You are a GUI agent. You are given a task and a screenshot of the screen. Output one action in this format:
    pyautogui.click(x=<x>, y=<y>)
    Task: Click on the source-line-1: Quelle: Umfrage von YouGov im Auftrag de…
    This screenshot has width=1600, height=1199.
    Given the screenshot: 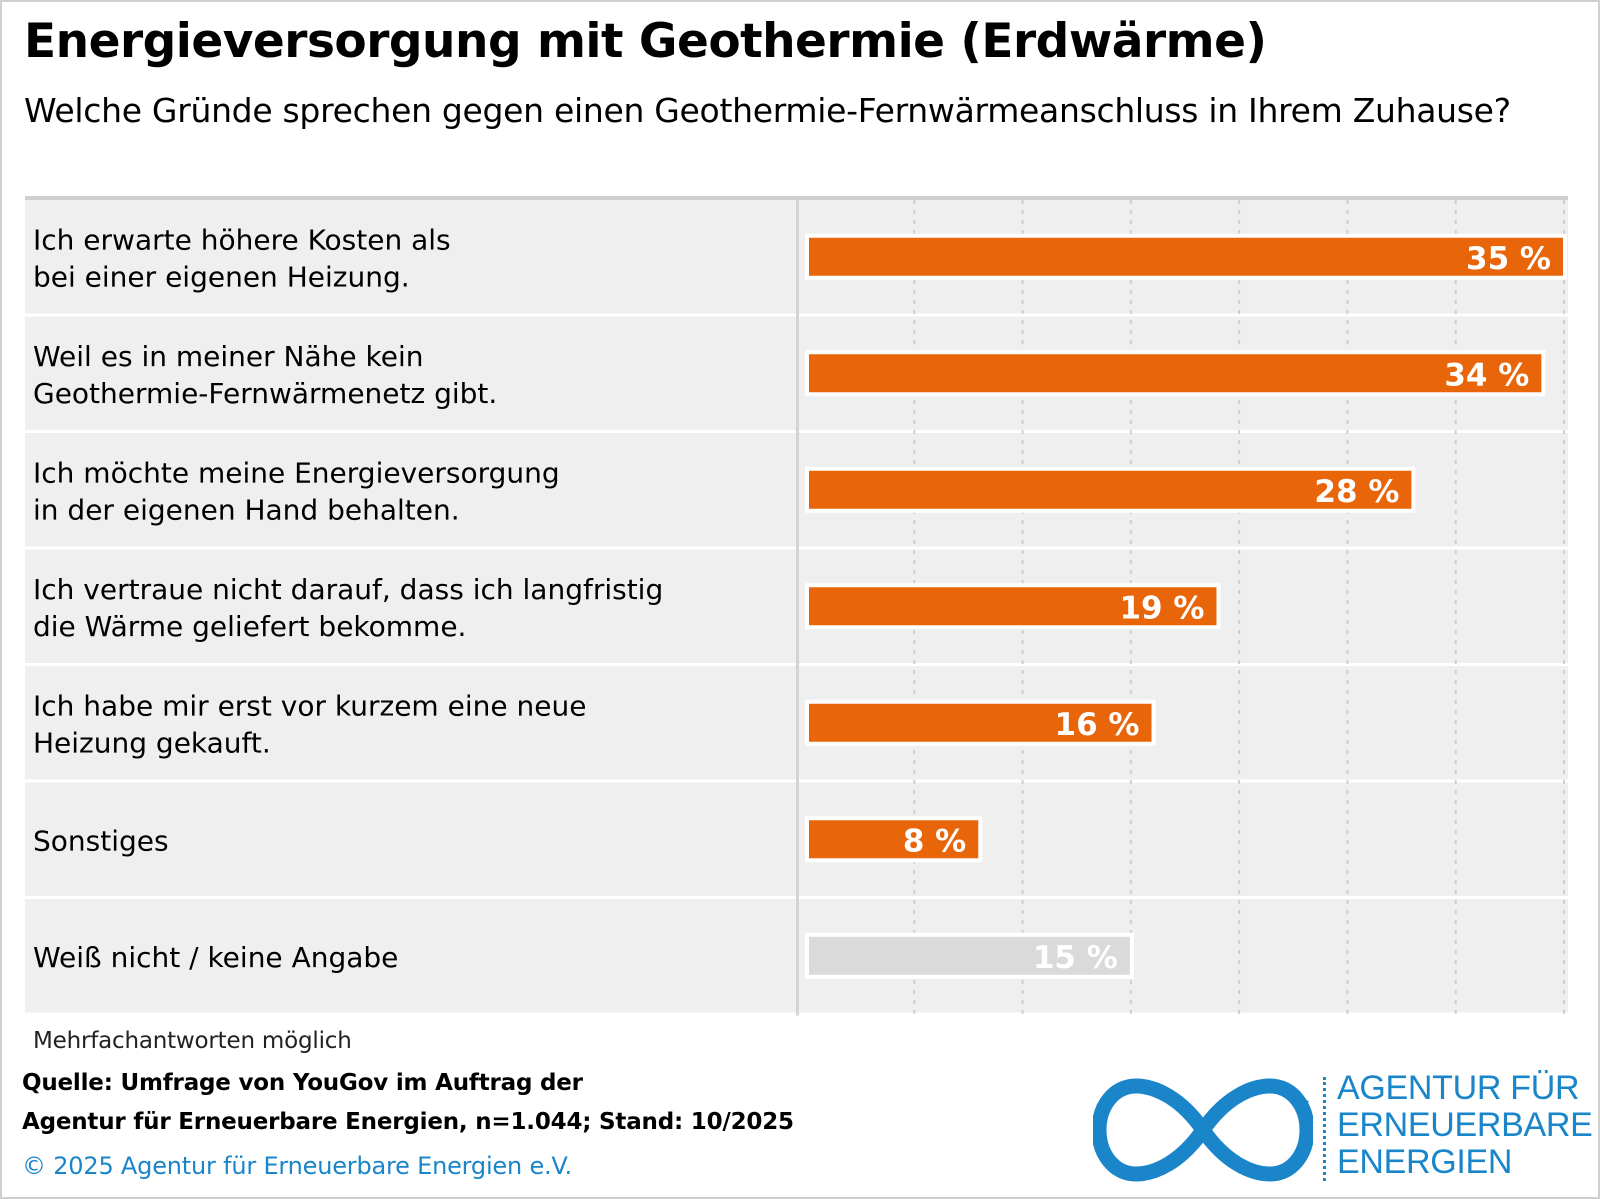 What is the action you would take?
    pyautogui.click(x=302, y=1083)
    